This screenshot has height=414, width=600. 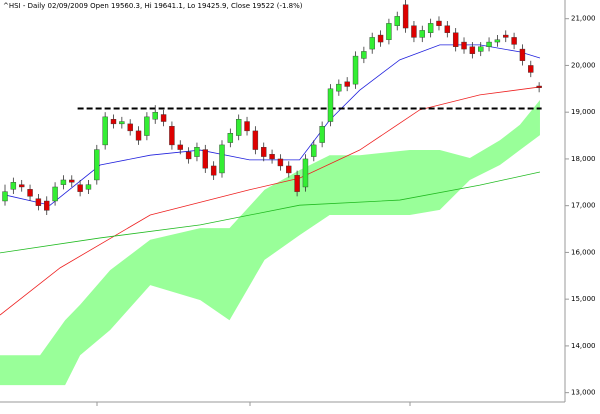 What do you see at coordinates (583, 65) in the screenshot?
I see `y-tick-label: 20,000` at bounding box center [583, 65].